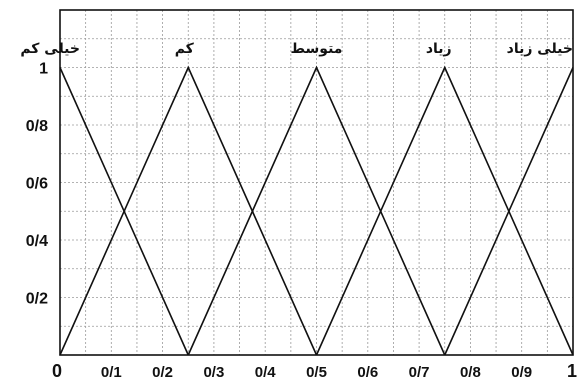 This screenshot has height=383, width=579. I want to click on y-tick-label: 0/2, so click(37, 299).